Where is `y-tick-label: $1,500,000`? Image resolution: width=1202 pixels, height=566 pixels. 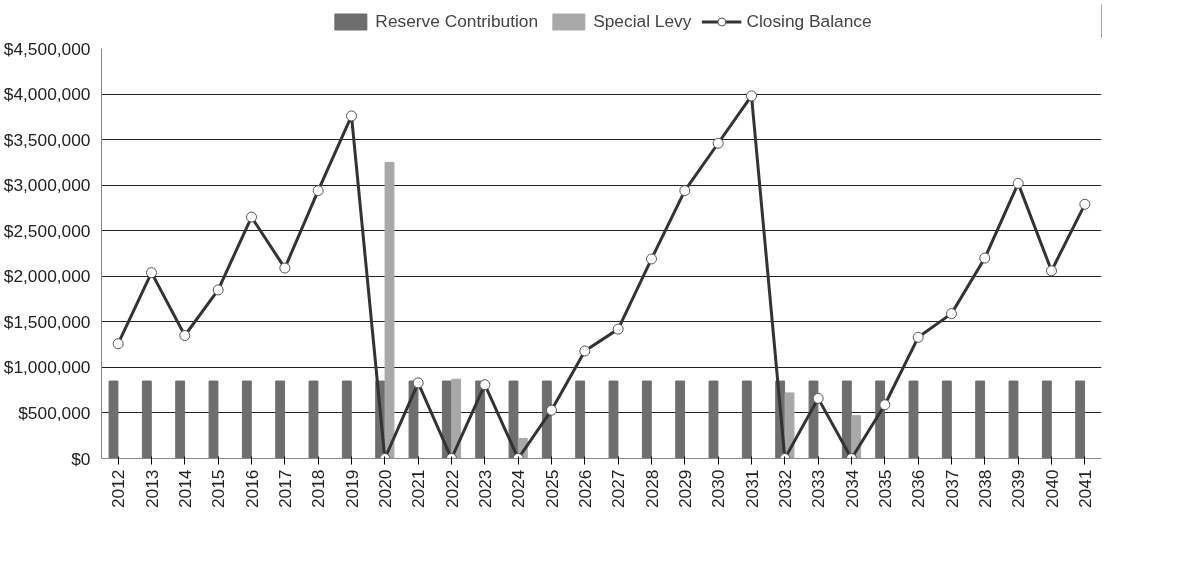 y-tick-label: $1,500,000 is located at coordinates (47, 321).